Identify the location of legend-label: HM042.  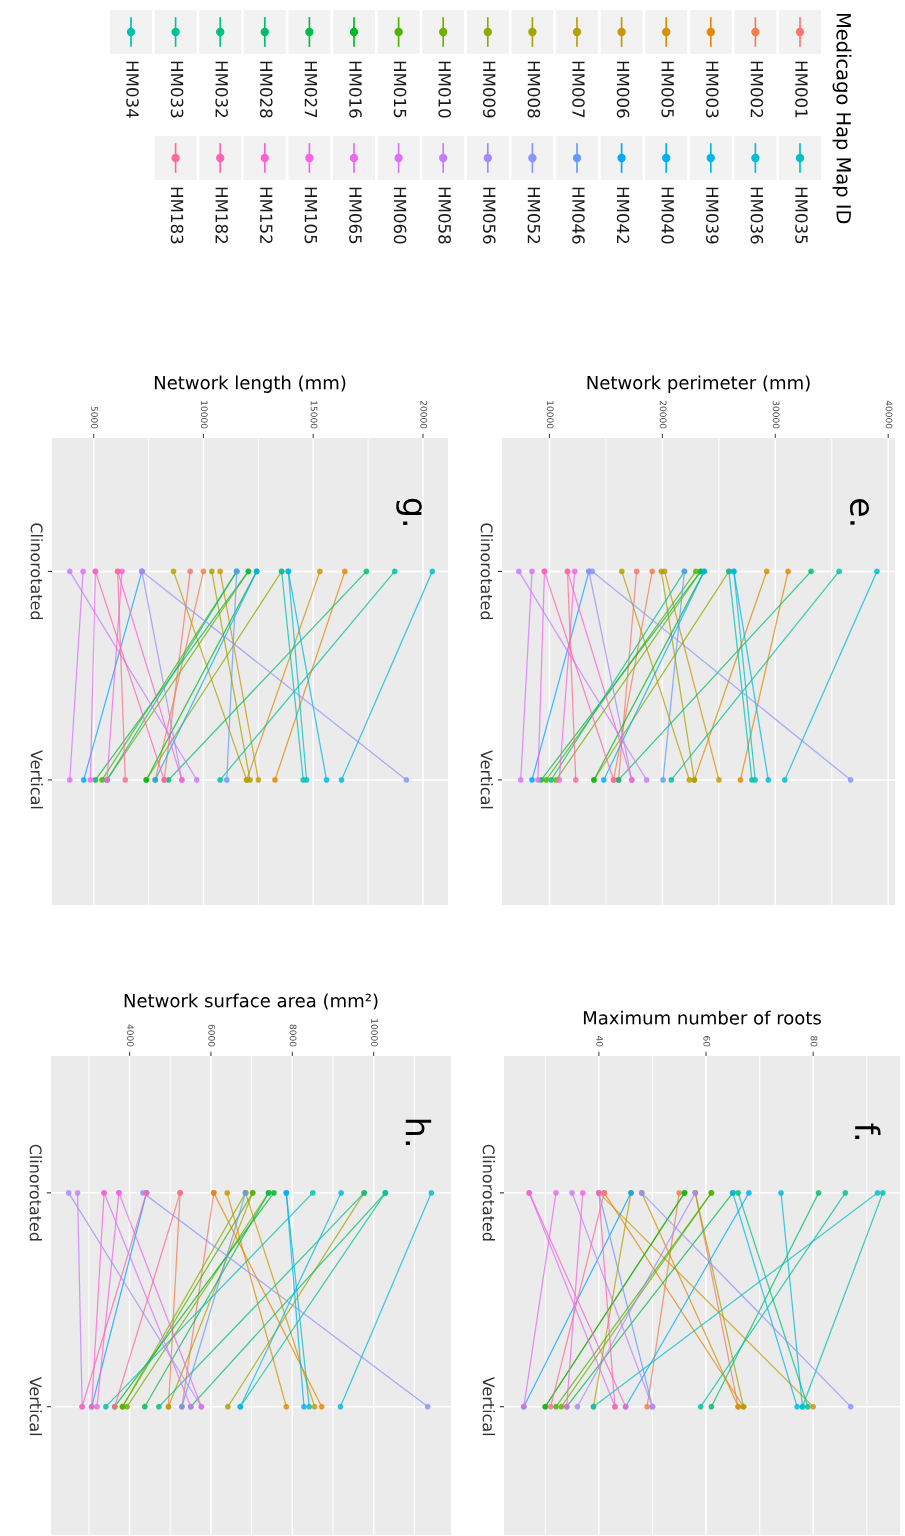
(623, 215).